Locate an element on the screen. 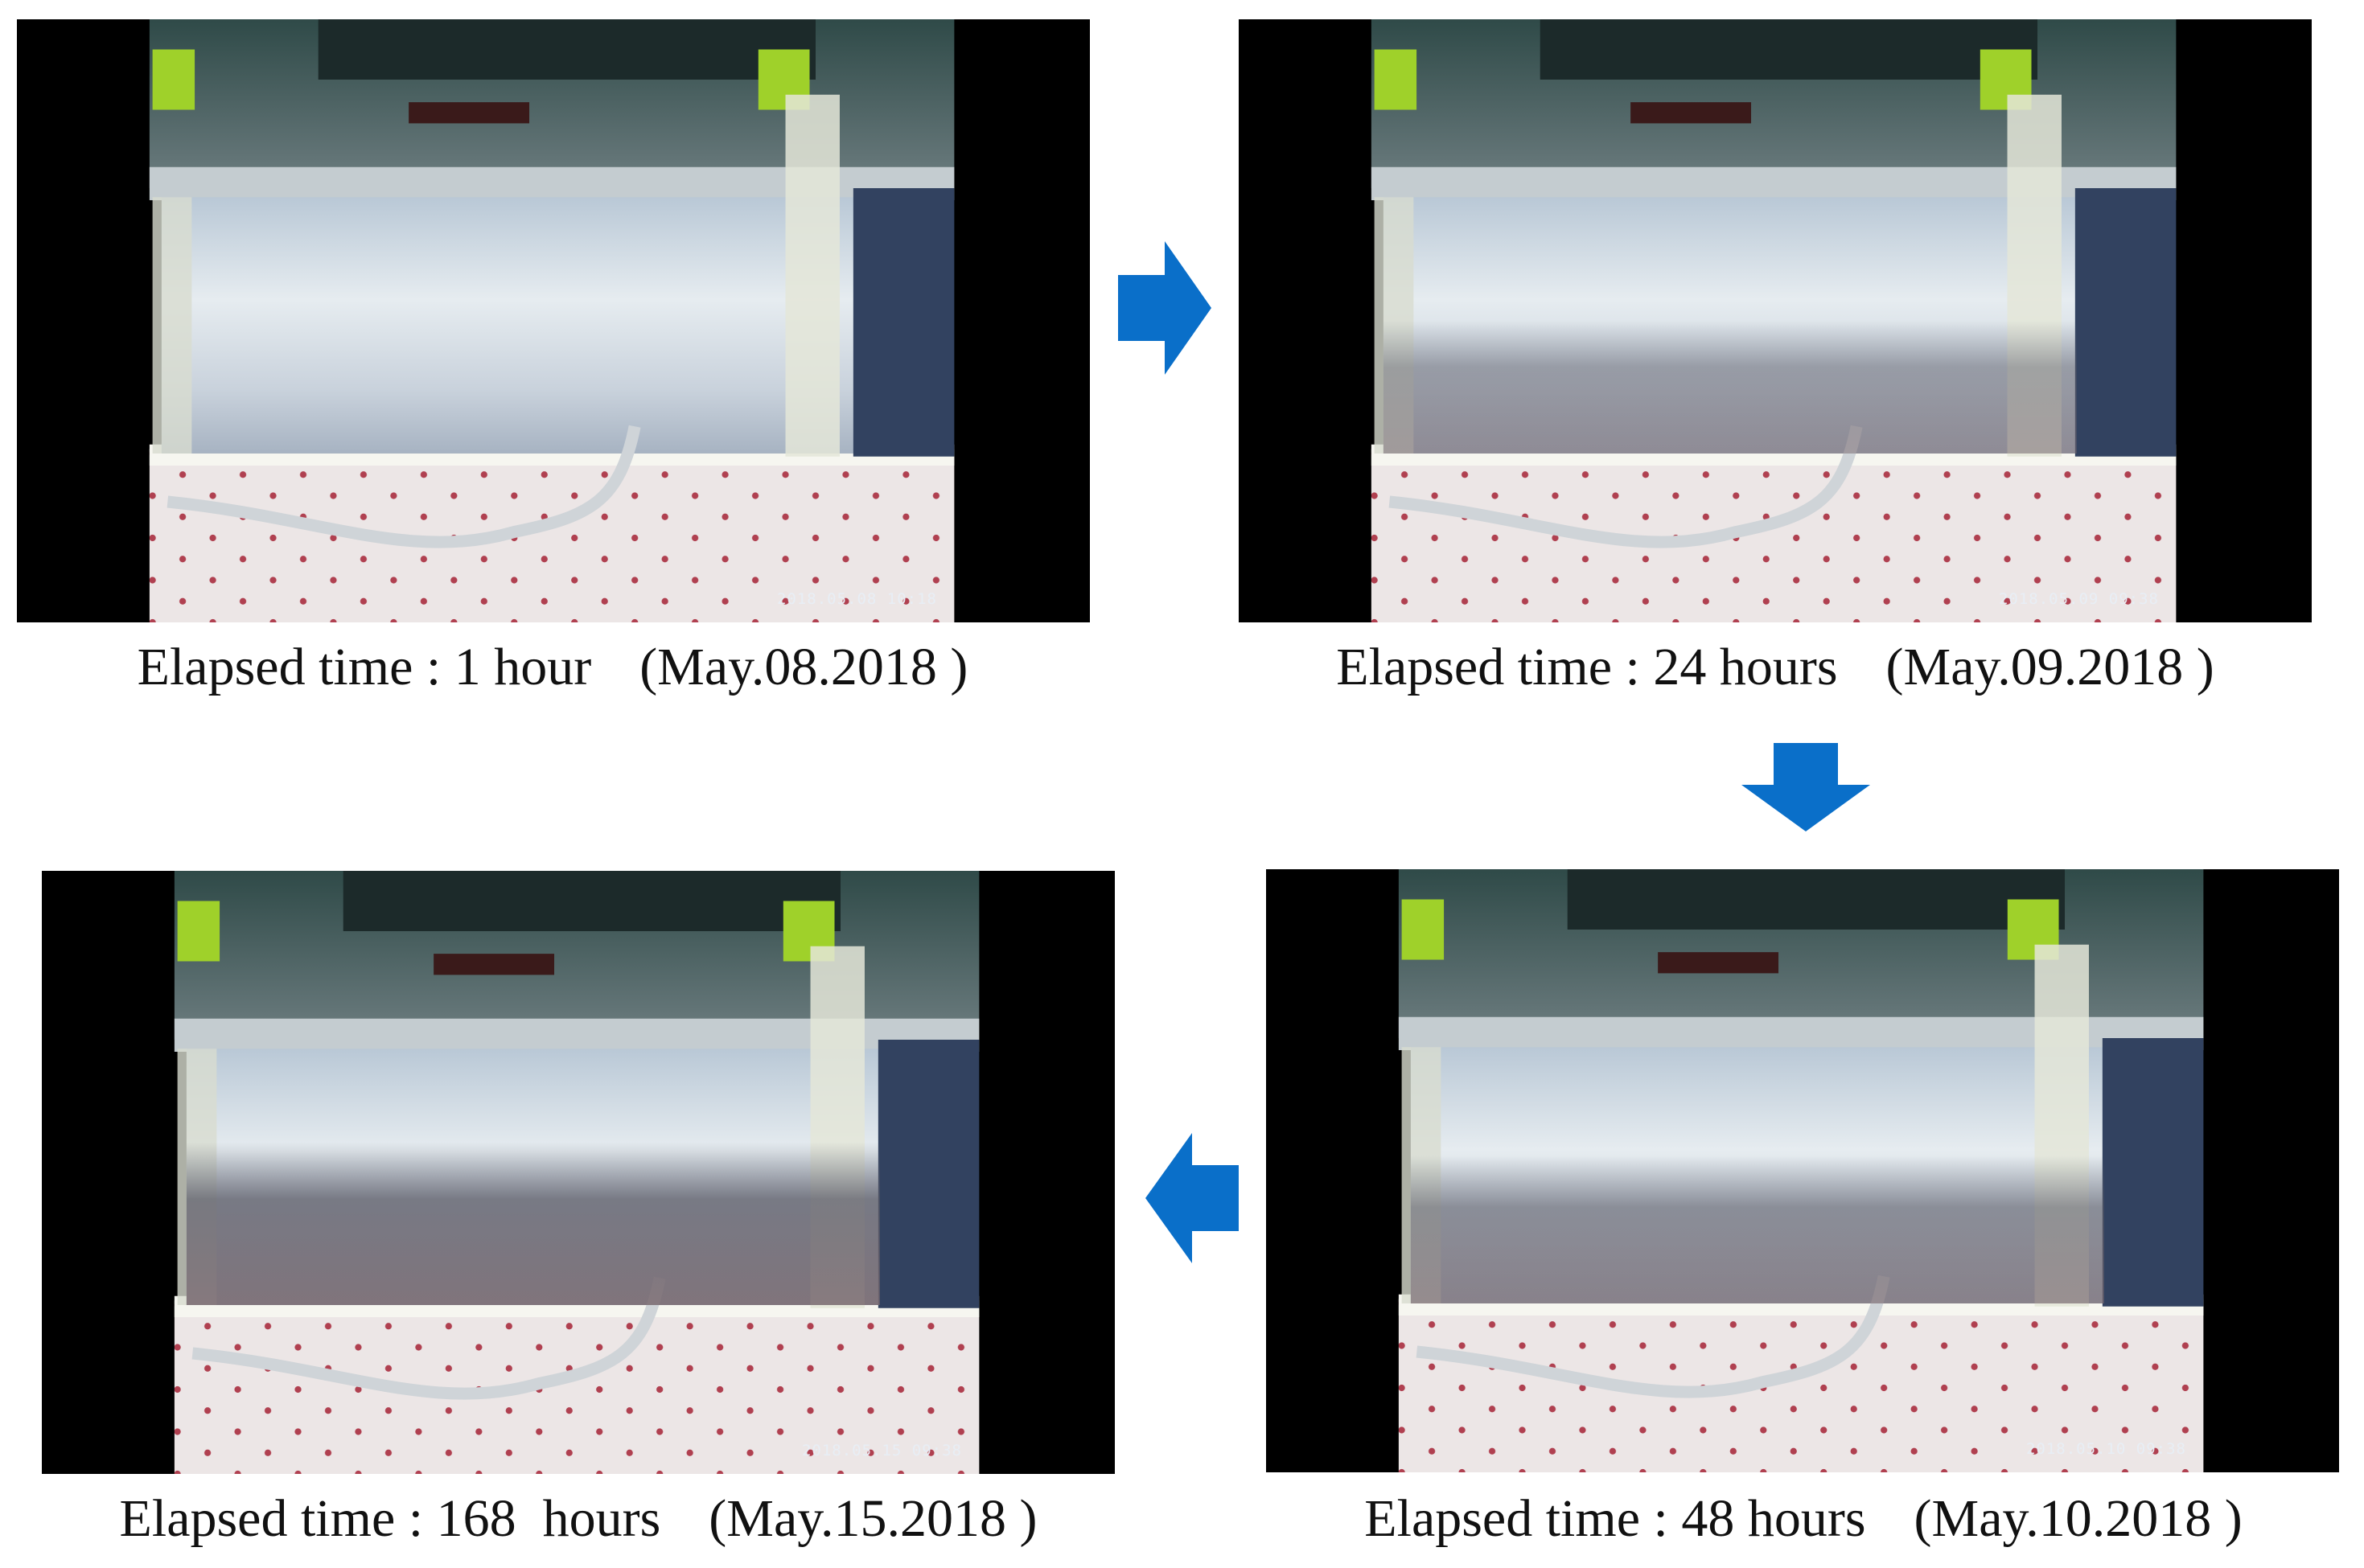 Image resolution: width=2364 pixels, height=1568 pixels. elapsed-time: Elapsed time : 24 hours is located at coordinates (1587, 667).